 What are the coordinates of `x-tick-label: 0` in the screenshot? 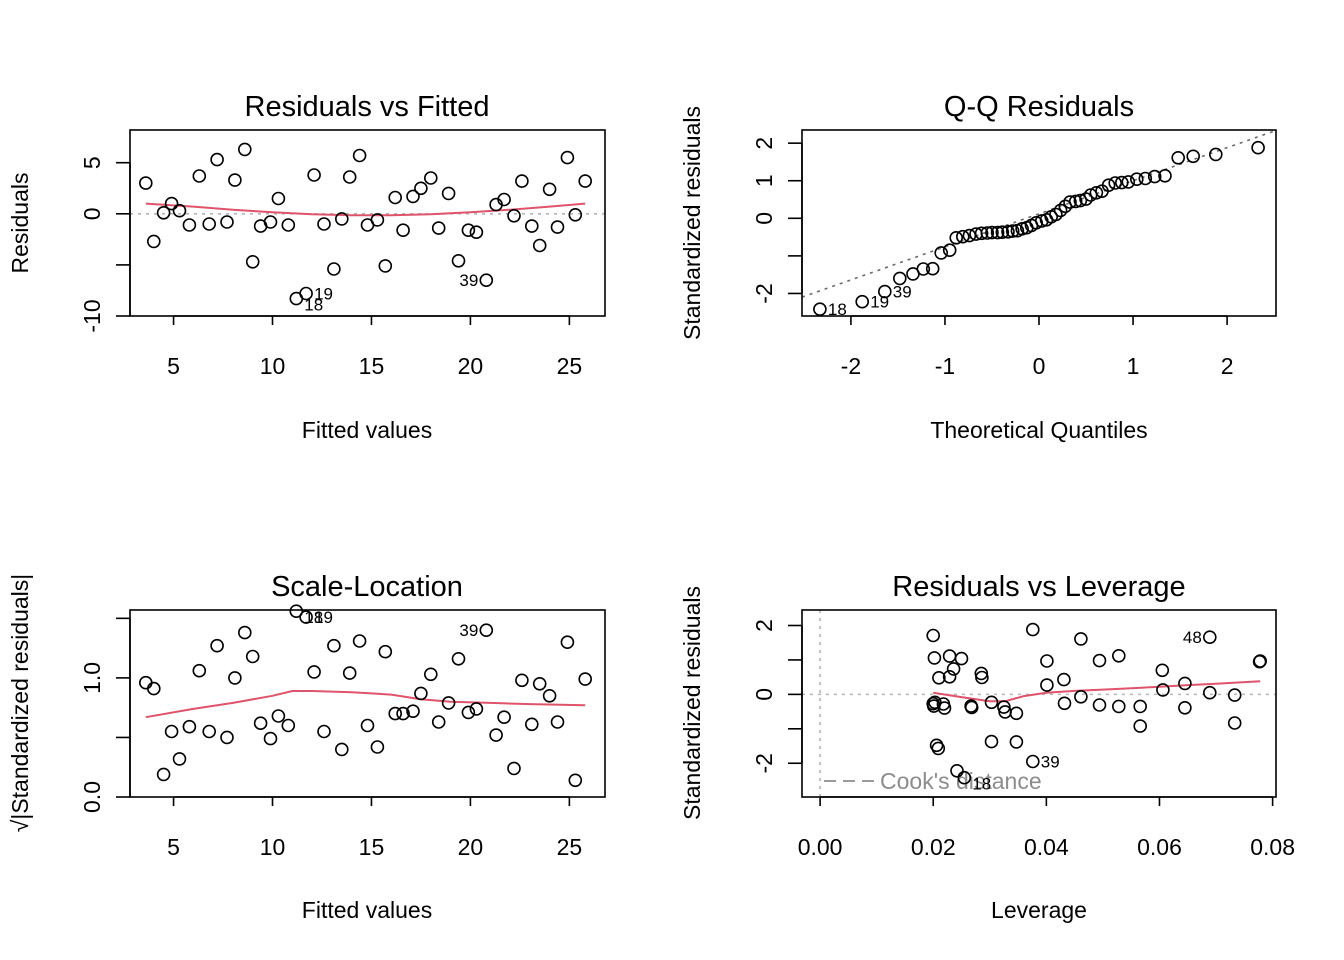 It's located at (1039, 366).